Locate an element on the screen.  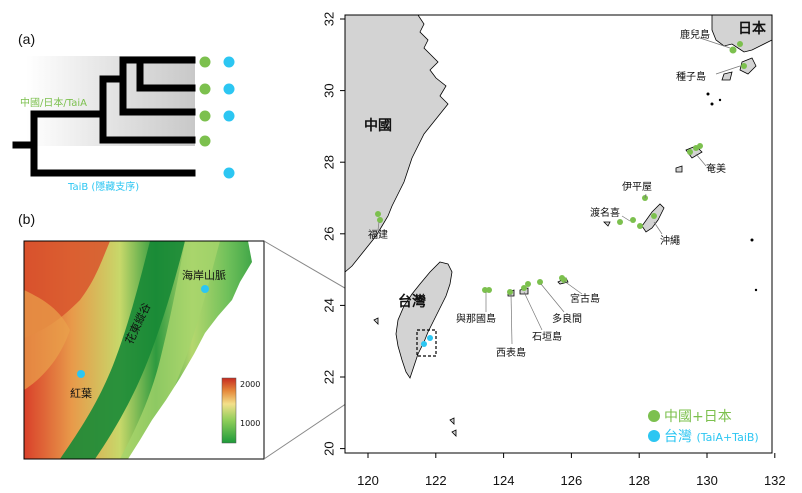
phylogeny-tree is located at coordinates (104, 116).